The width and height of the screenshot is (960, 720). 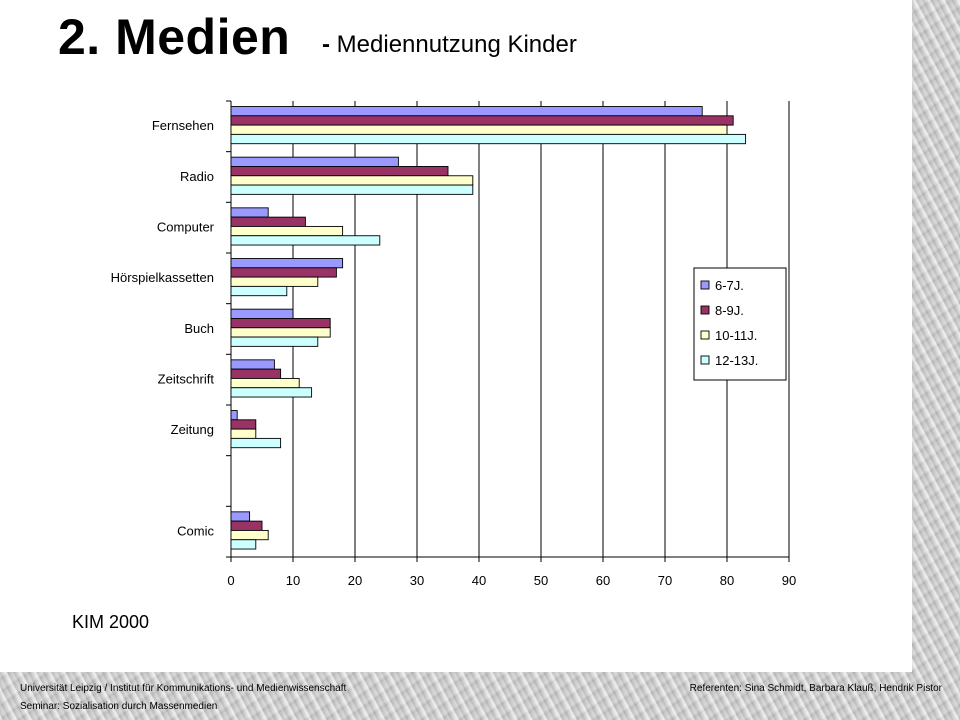 What do you see at coordinates (199, 328) in the screenshot?
I see `category-label-buch: Buch` at bounding box center [199, 328].